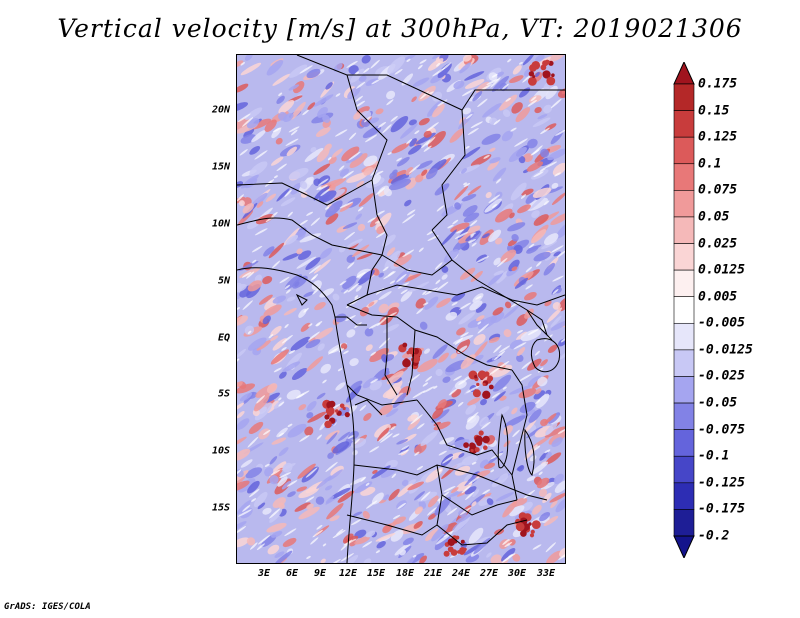 Image resolution: width=800 pixels, height=618 pixels. Describe the element at coordinates (223, 394) in the screenshot. I see `lat-label: 5S` at that location.